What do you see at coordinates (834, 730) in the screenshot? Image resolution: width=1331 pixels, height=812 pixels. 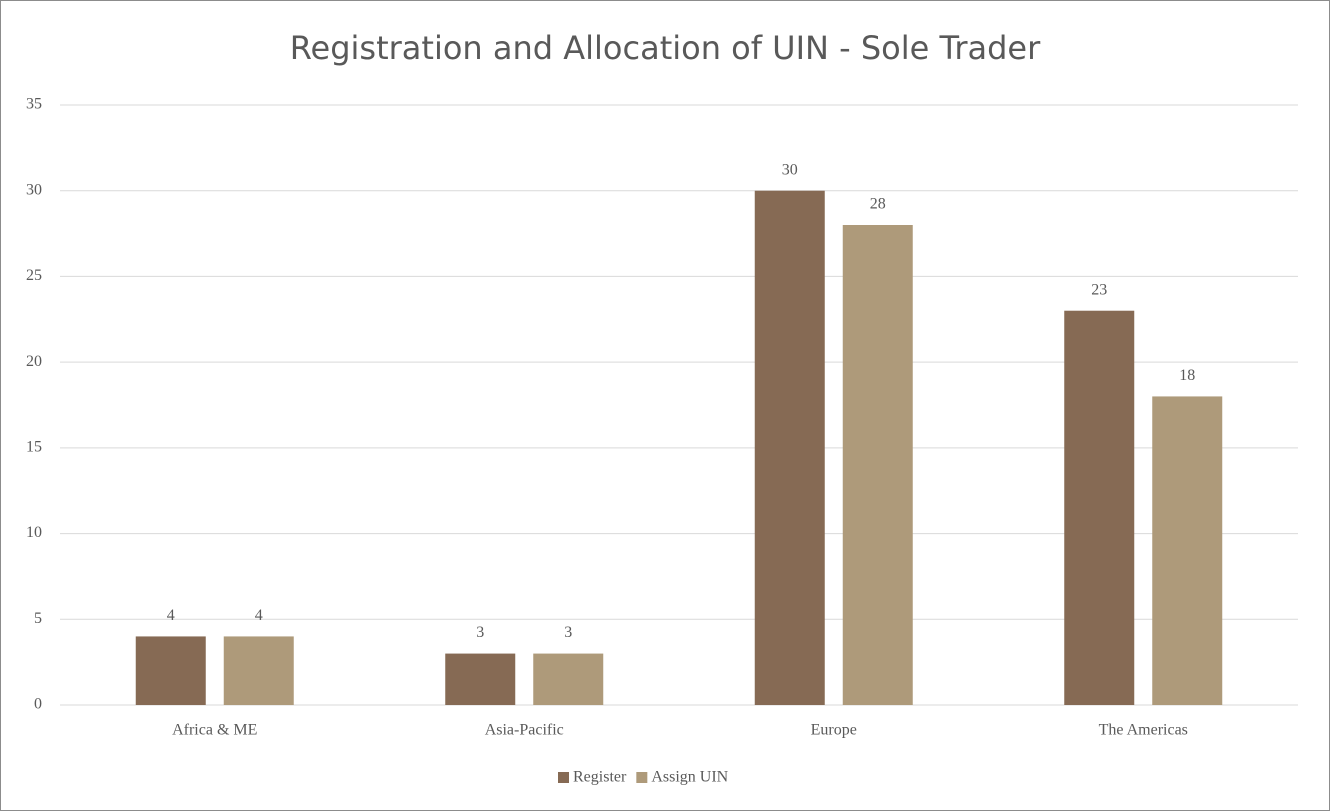 I see `x-tick-label: Europe` at bounding box center [834, 730].